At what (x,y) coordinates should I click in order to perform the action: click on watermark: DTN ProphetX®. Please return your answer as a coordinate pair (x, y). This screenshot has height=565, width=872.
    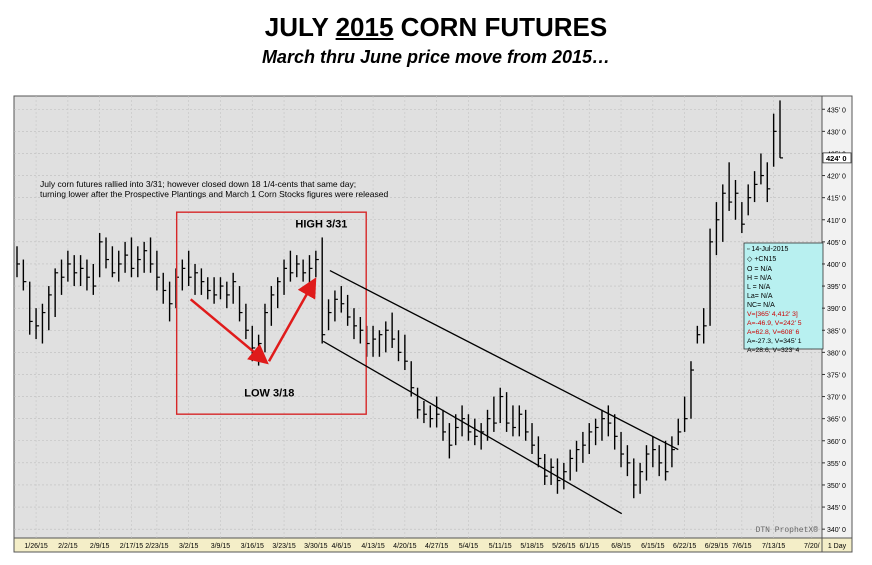
    Looking at the image, I should click on (787, 530).